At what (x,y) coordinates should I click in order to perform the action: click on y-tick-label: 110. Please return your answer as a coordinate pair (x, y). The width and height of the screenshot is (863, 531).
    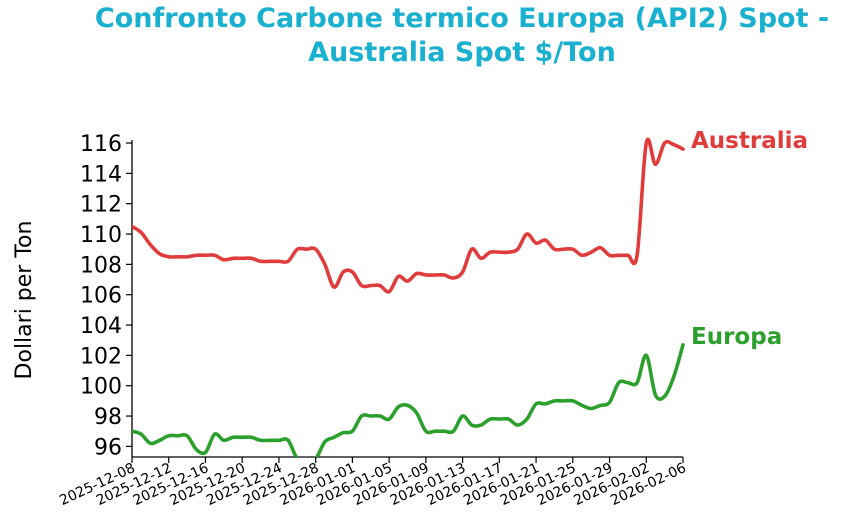
    Looking at the image, I should click on (101, 235).